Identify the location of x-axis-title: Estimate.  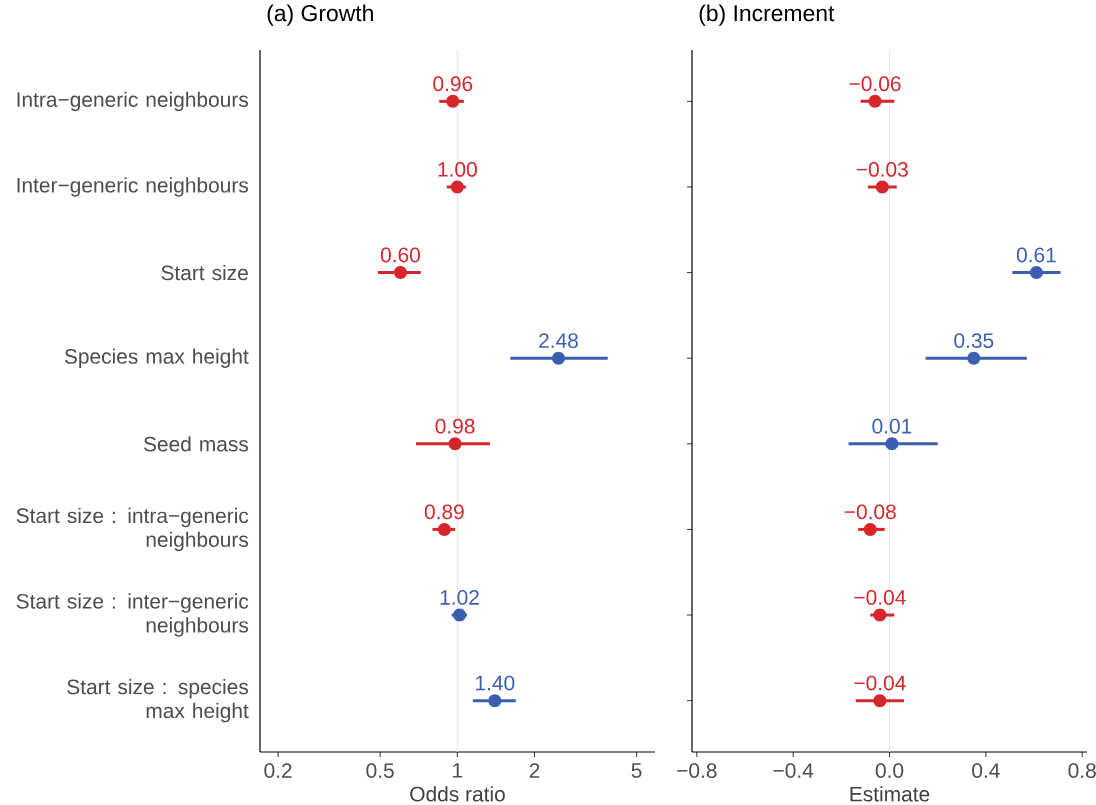
(890, 794).